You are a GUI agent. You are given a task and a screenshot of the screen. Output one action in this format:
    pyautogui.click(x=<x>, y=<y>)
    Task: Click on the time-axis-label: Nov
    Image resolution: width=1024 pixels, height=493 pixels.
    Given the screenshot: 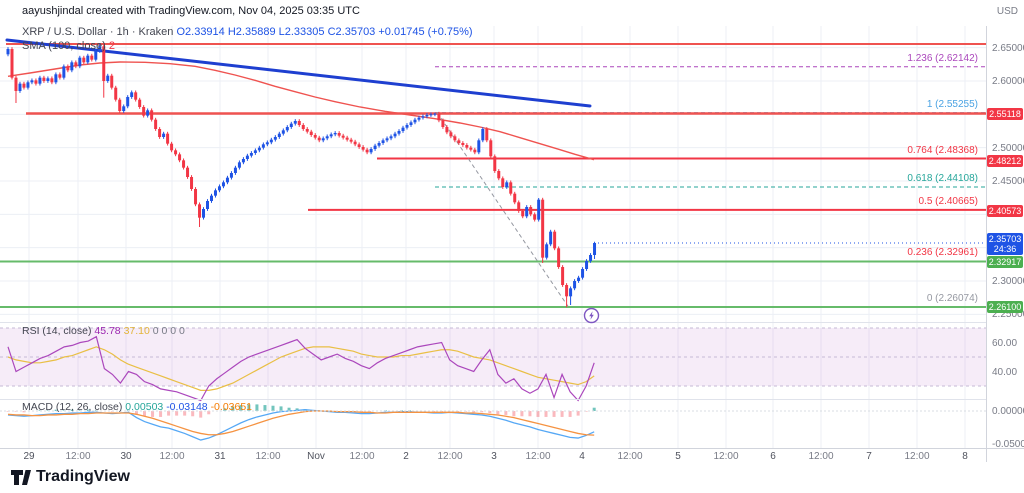 What is the action you would take?
    pyautogui.click(x=316, y=456)
    